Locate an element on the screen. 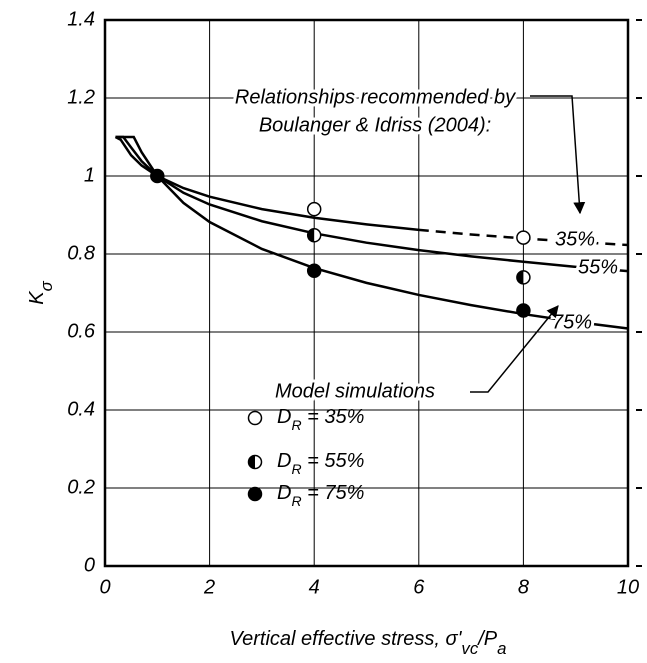  y-tick-label: 1.2 is located at coordinates (81, 97).